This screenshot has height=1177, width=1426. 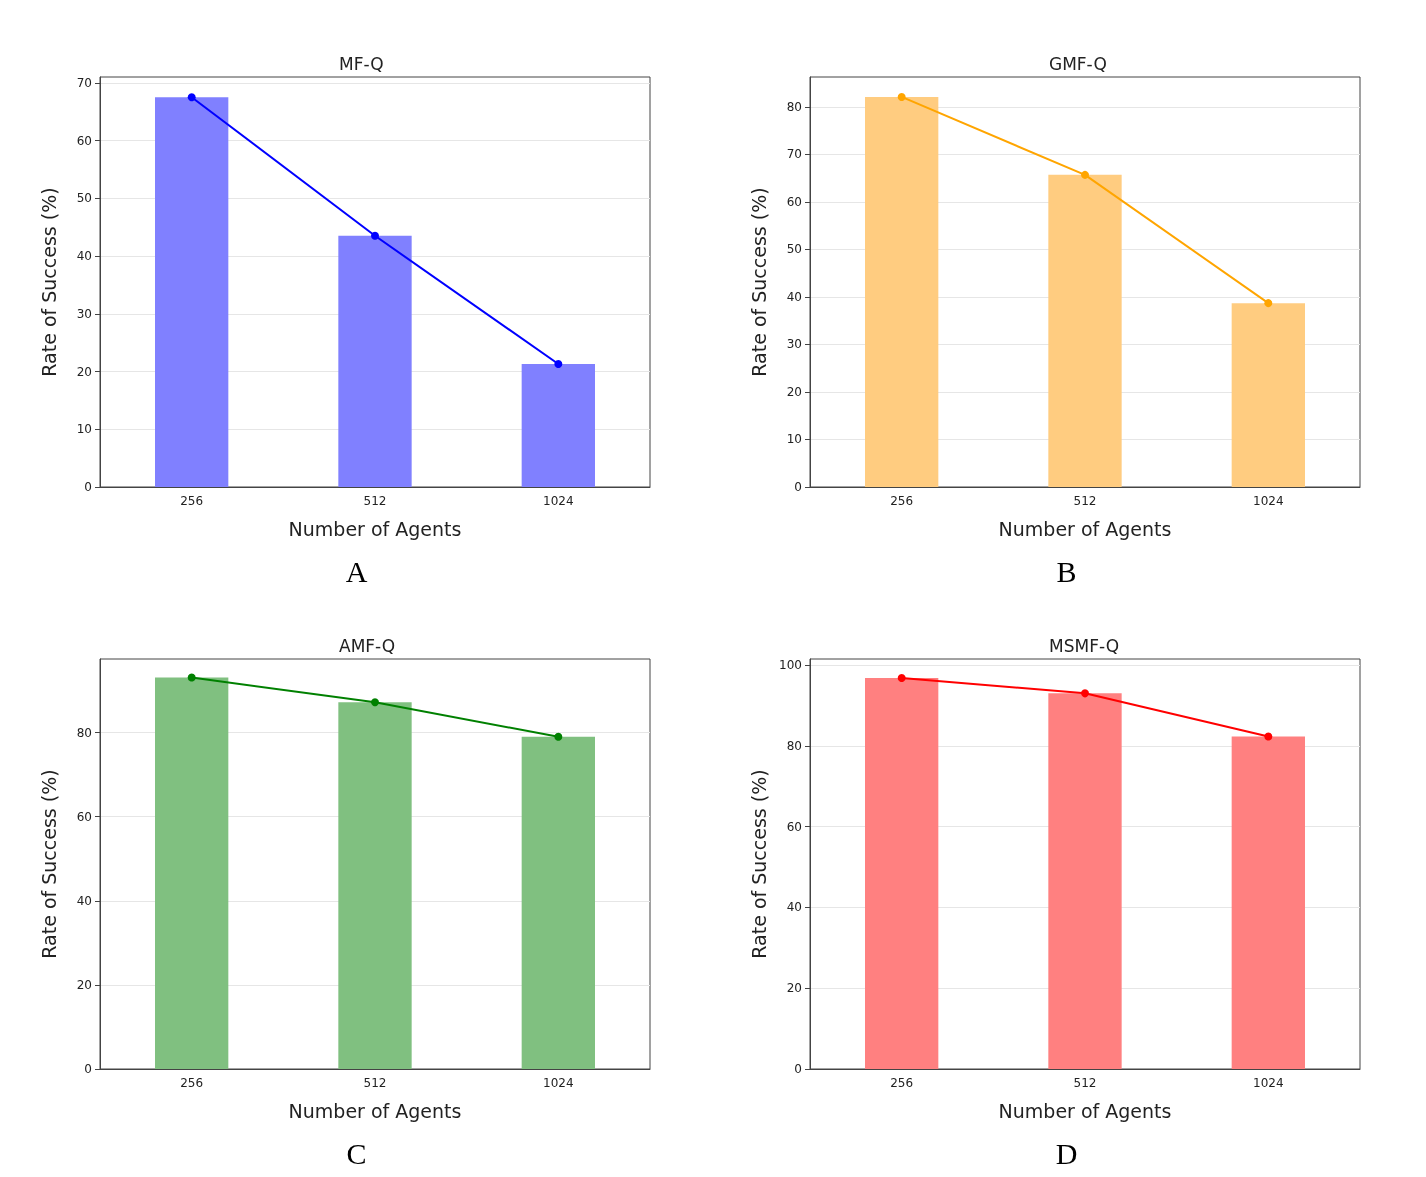 What do you see at coordinates (361, 63) in the screenshot?
I see `chart-title: MF-Q` at bounding box center [361, 63].